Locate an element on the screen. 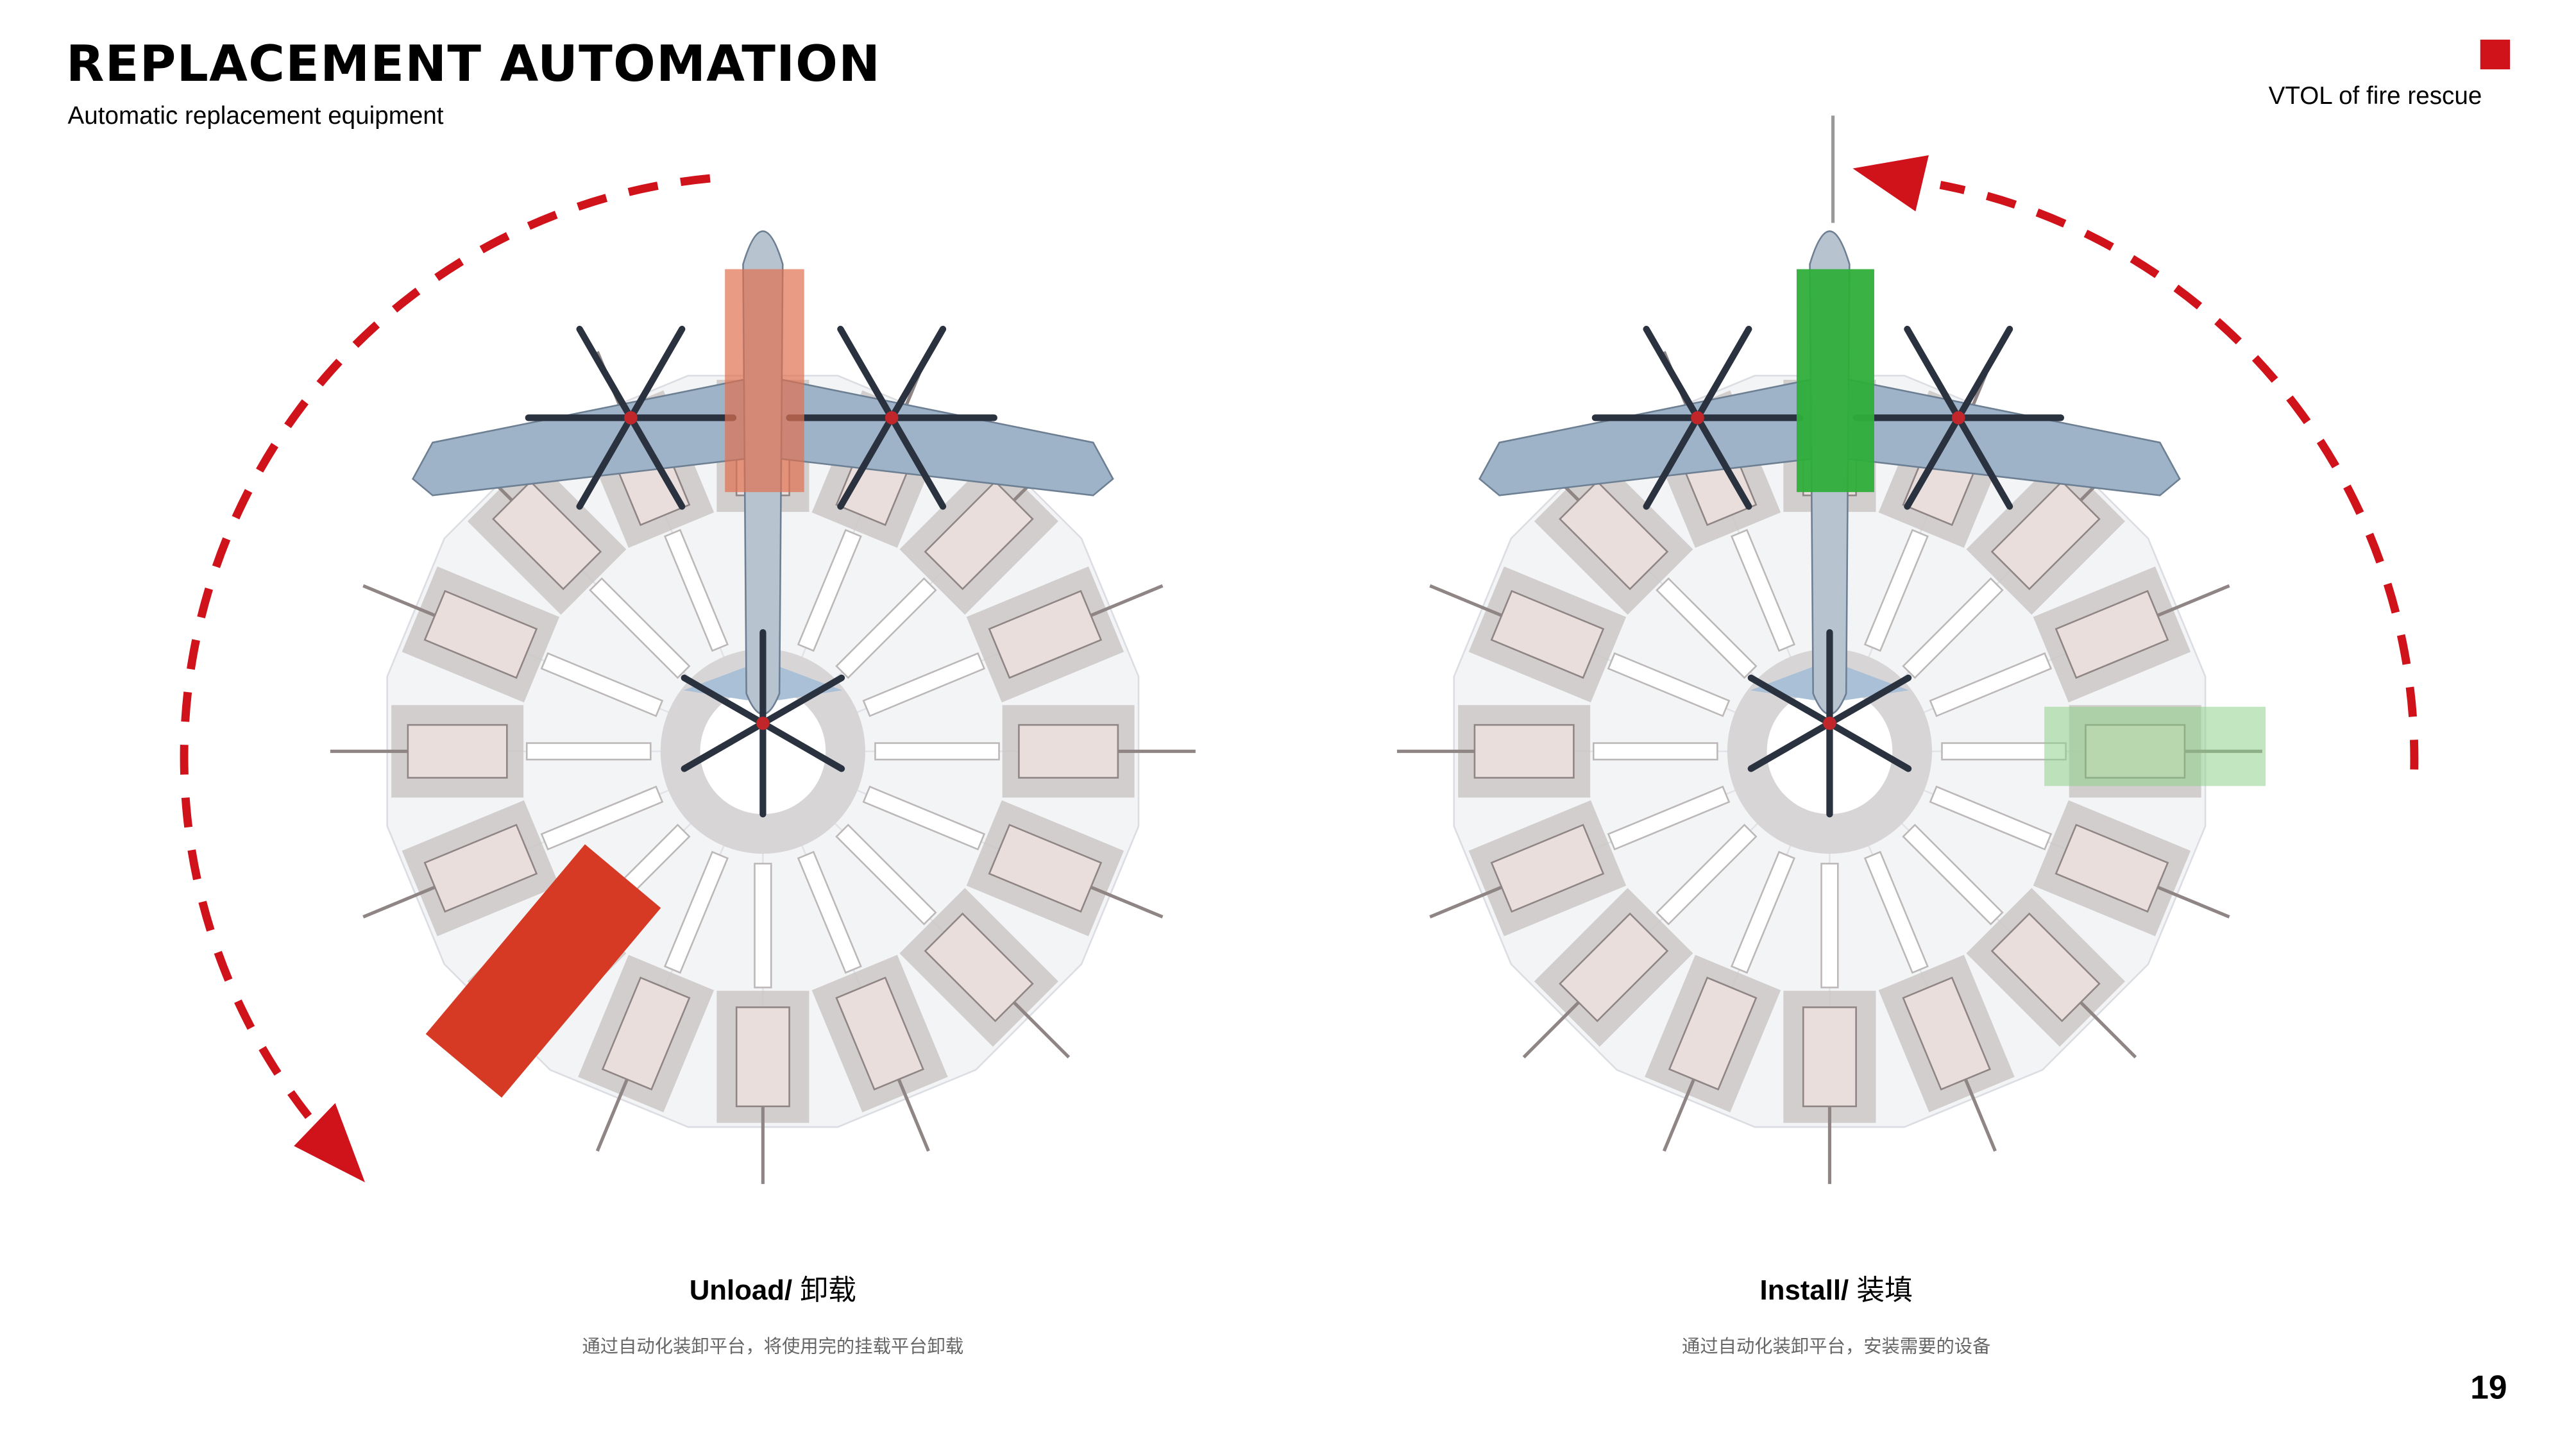 The width and height of the screenshot is (2576, 1440). unload-highlight is located at coordinates (764, 381).